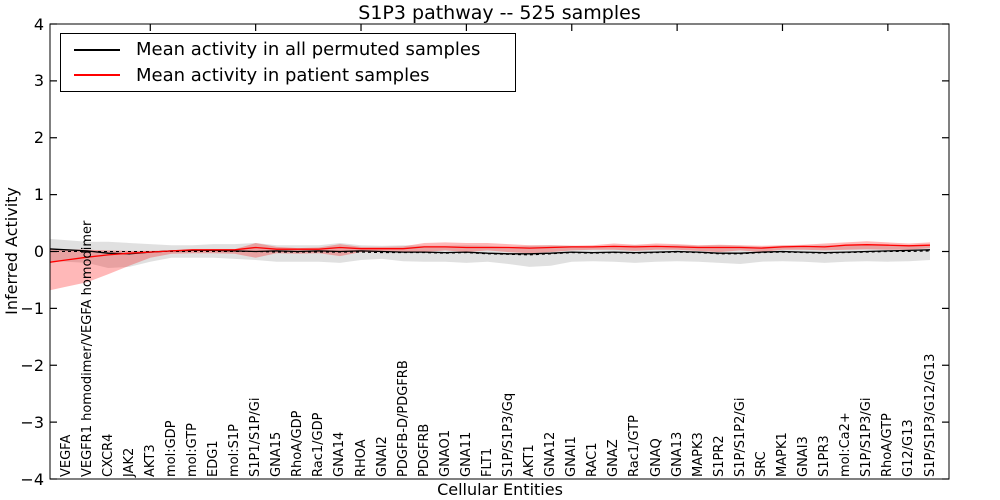 This screenshot has height=500, width=1000. I want to click on x-tick-label: S1P/S1P3/G12/G13, so click(930, 415).